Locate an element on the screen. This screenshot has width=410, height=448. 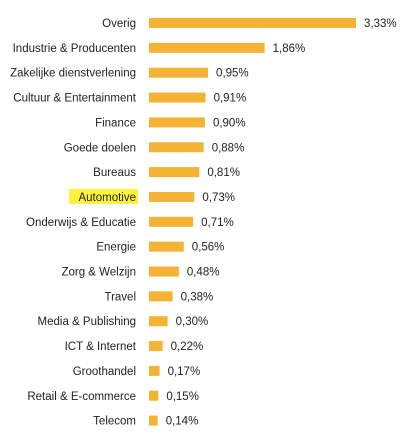
category-label: Groothandel is located at coordinates (104, 372).